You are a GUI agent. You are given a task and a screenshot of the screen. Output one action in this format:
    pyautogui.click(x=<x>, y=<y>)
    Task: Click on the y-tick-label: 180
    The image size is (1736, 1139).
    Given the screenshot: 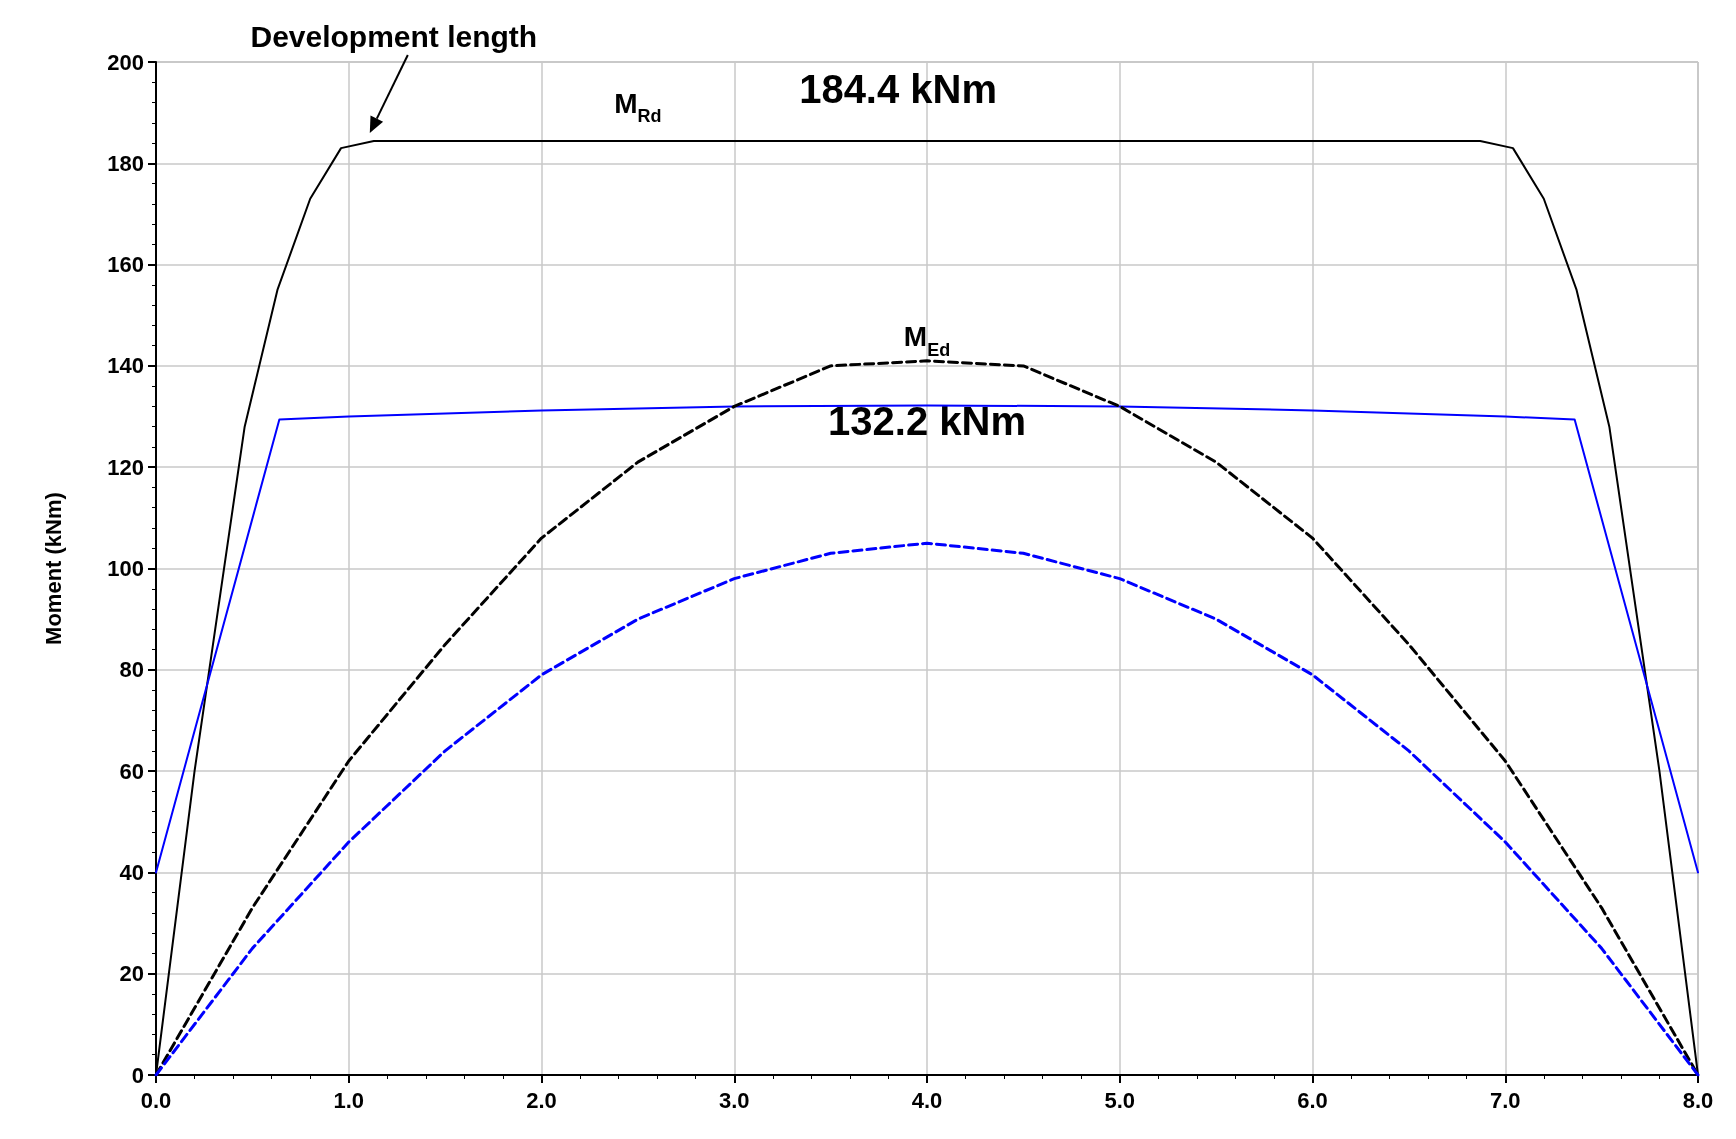 What is the action you would take?
    pyautogui.click(x=125, y=163)
    